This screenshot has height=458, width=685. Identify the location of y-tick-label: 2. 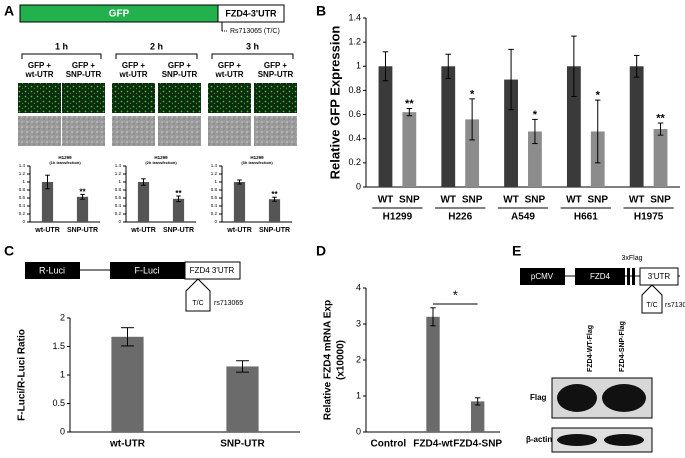
(62, 317).